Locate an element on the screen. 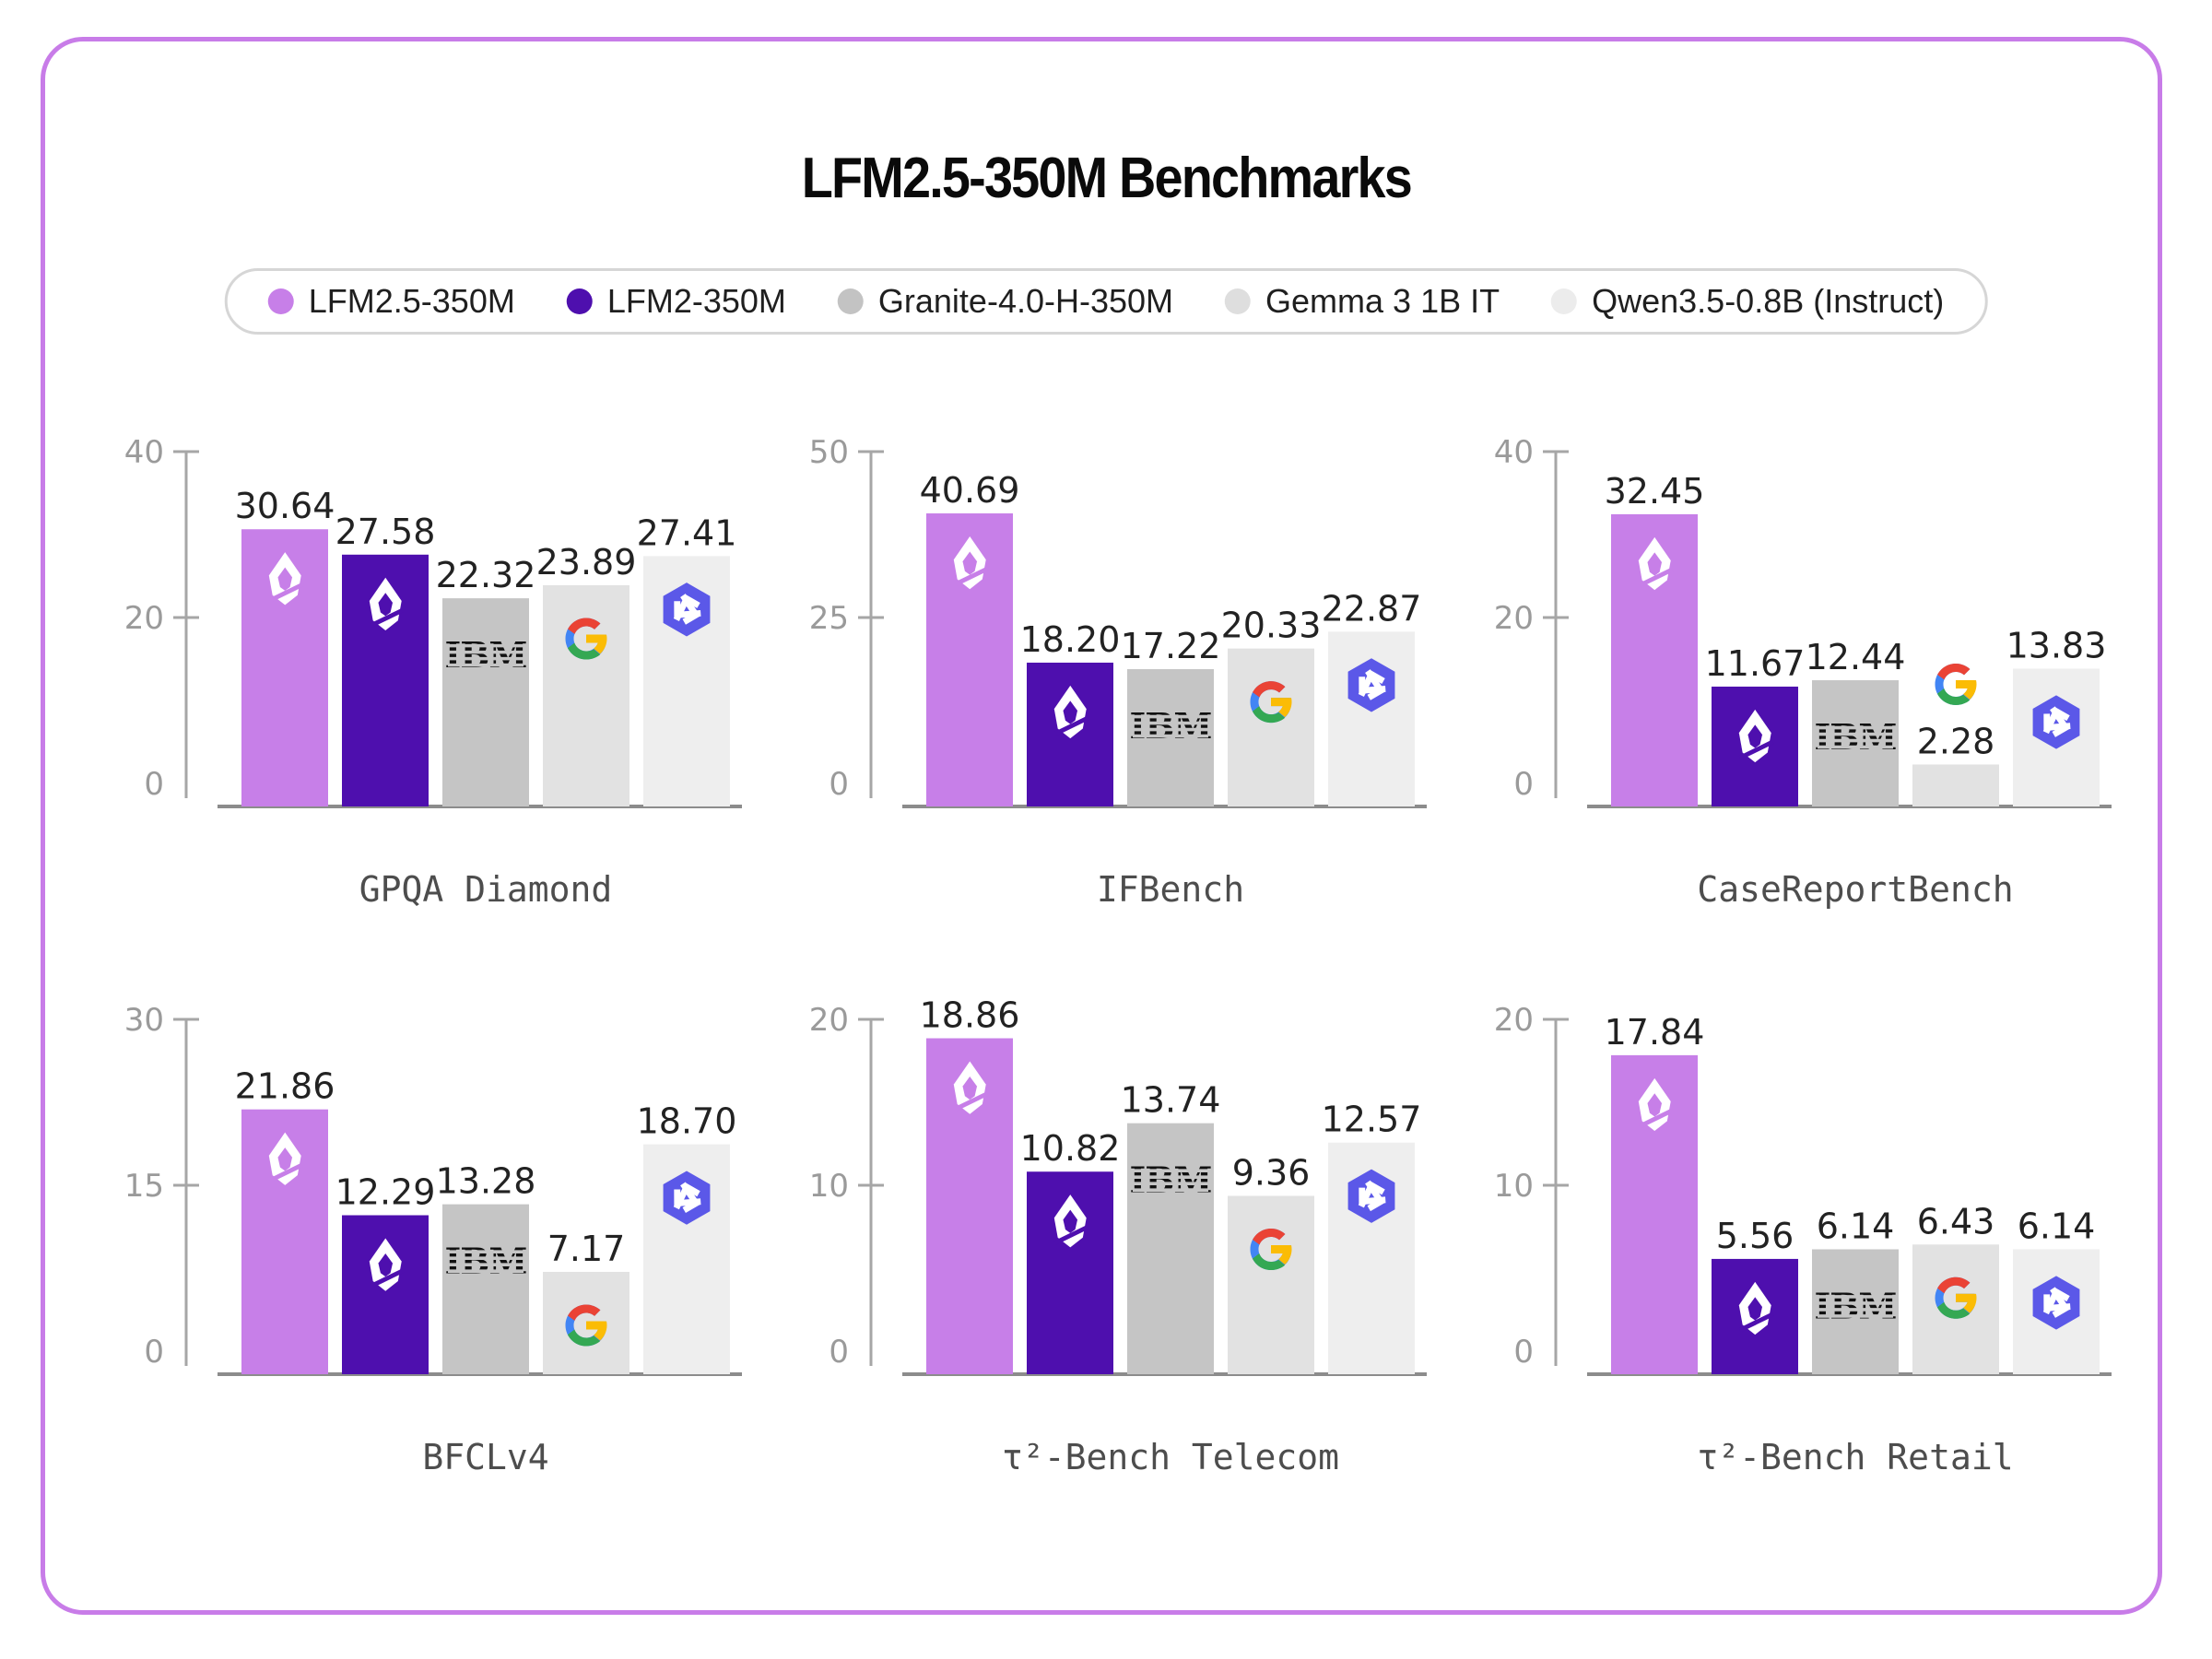 This screenshot has height=1659, width=2212. value-label: 18.20 is located at coordinates (1070, 639).